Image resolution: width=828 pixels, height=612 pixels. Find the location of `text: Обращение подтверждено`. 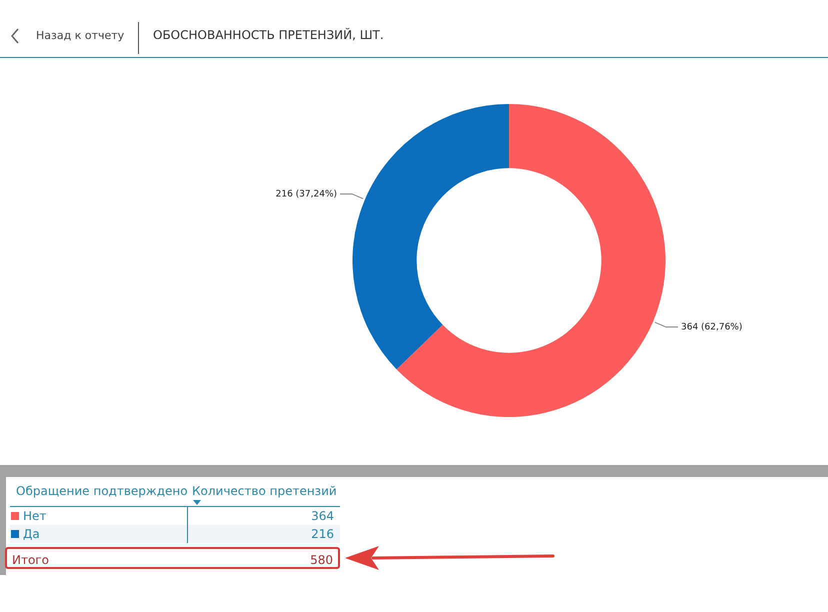

text: Обращение подтверждено is located at coordinates (102, 491).